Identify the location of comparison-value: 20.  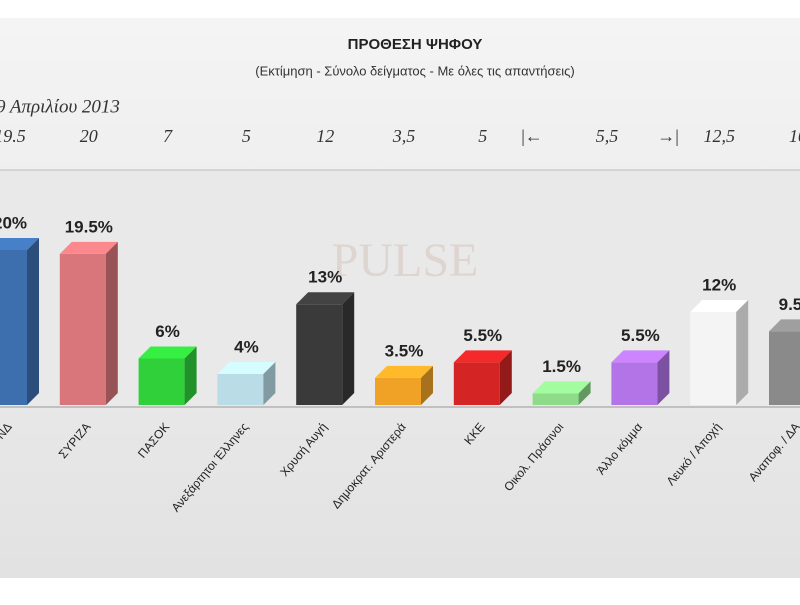
(89, 136).